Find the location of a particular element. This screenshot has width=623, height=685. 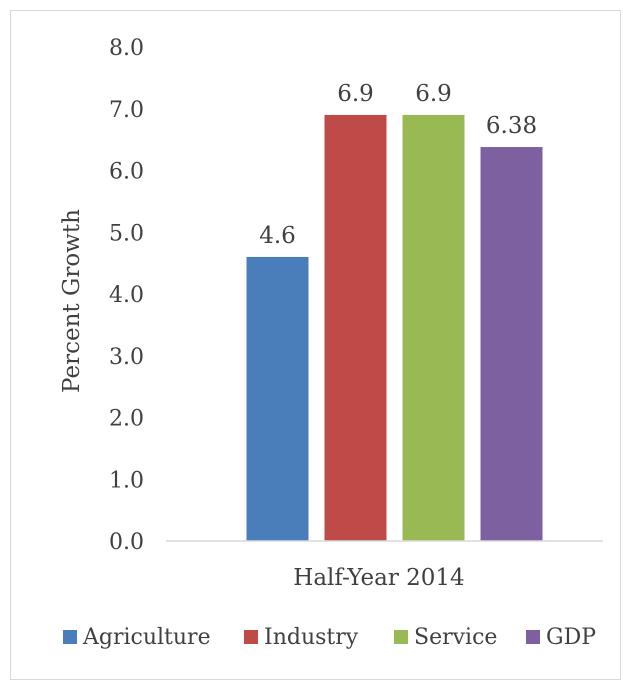

legend-label-gdp: GDP is located at coordinates (571, 637).